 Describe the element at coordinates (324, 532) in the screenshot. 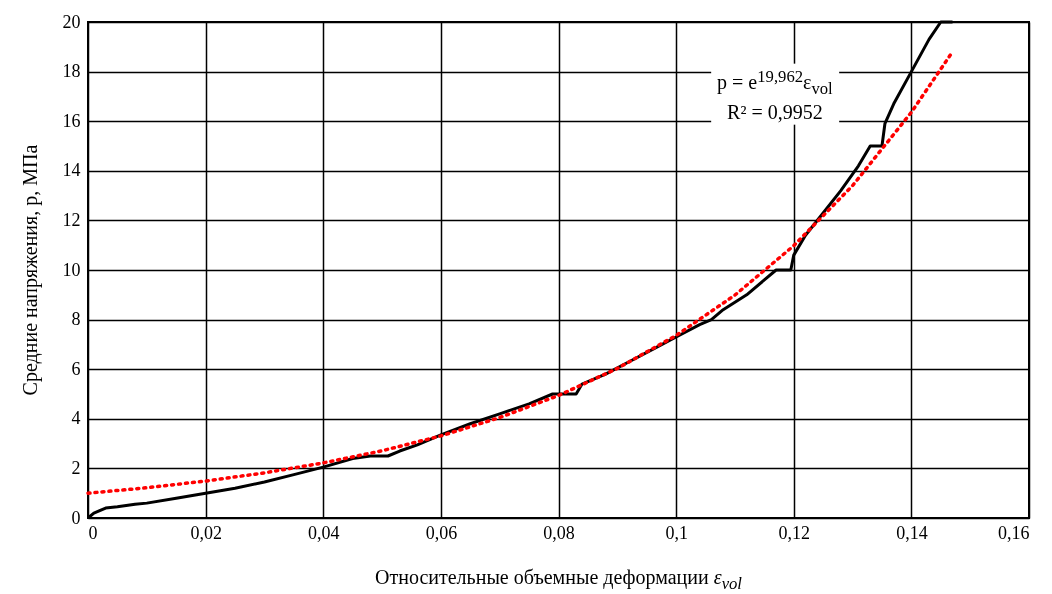

I see `x-tick-label: 0,04` at that location.